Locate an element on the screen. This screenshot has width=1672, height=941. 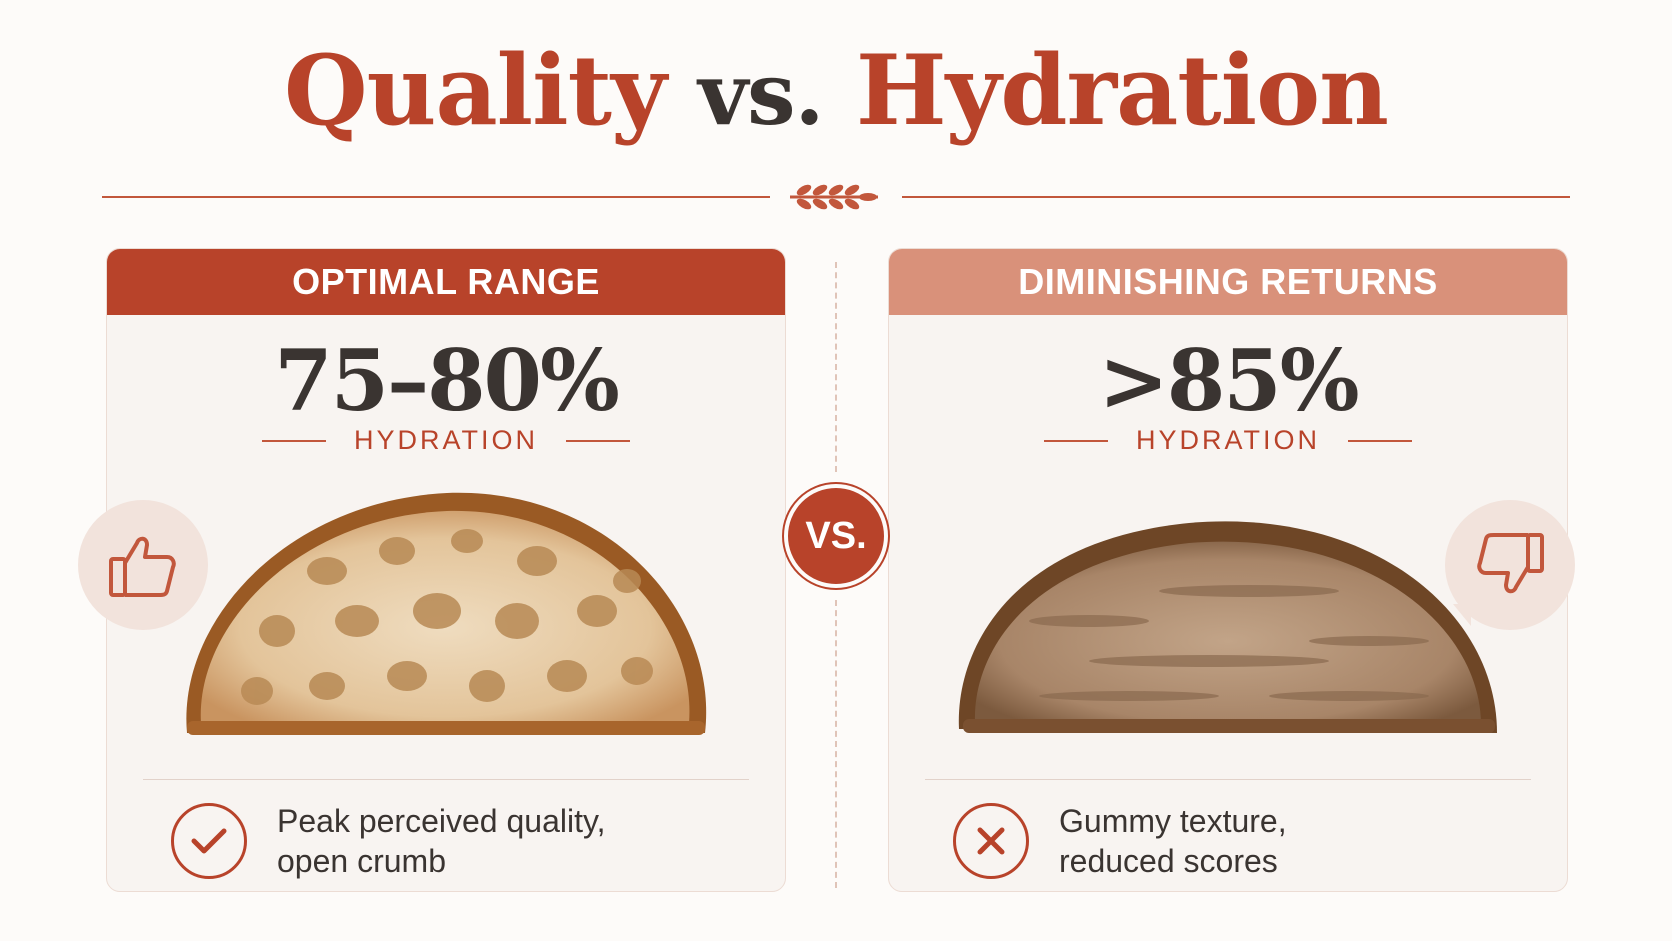
open-crumb-loaf-image is located at coordinates (446, 613).